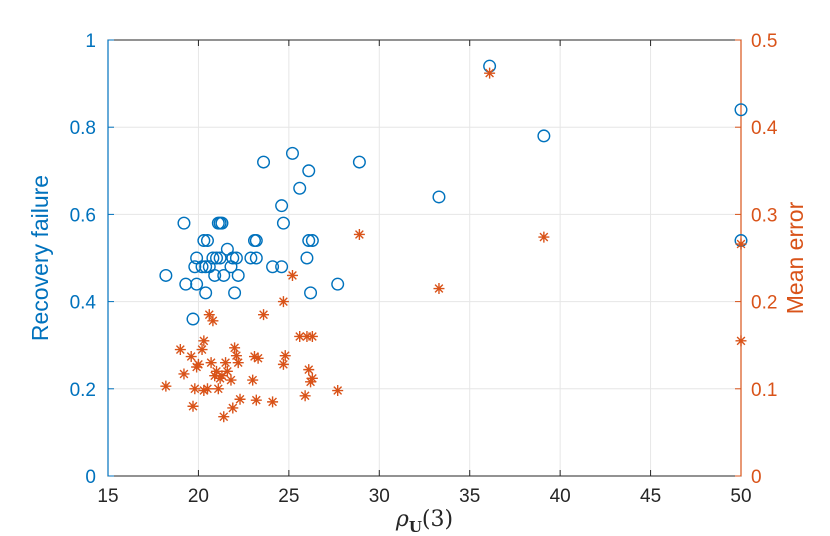  I want to click on y-right-tick-label: 0.2, so click(764, 303).